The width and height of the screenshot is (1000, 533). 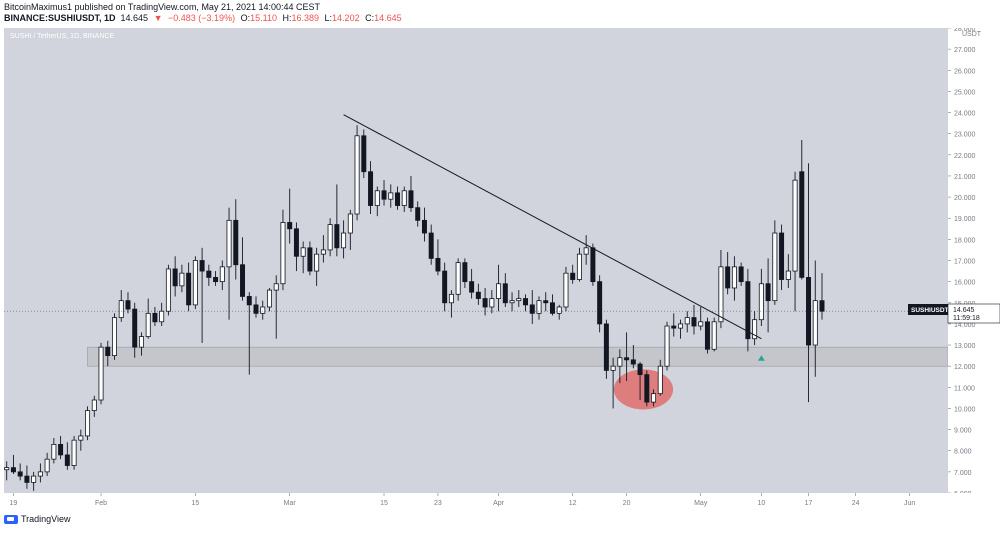 I want to click on price-tick-label: 23.000, so click(x=965, y=135).